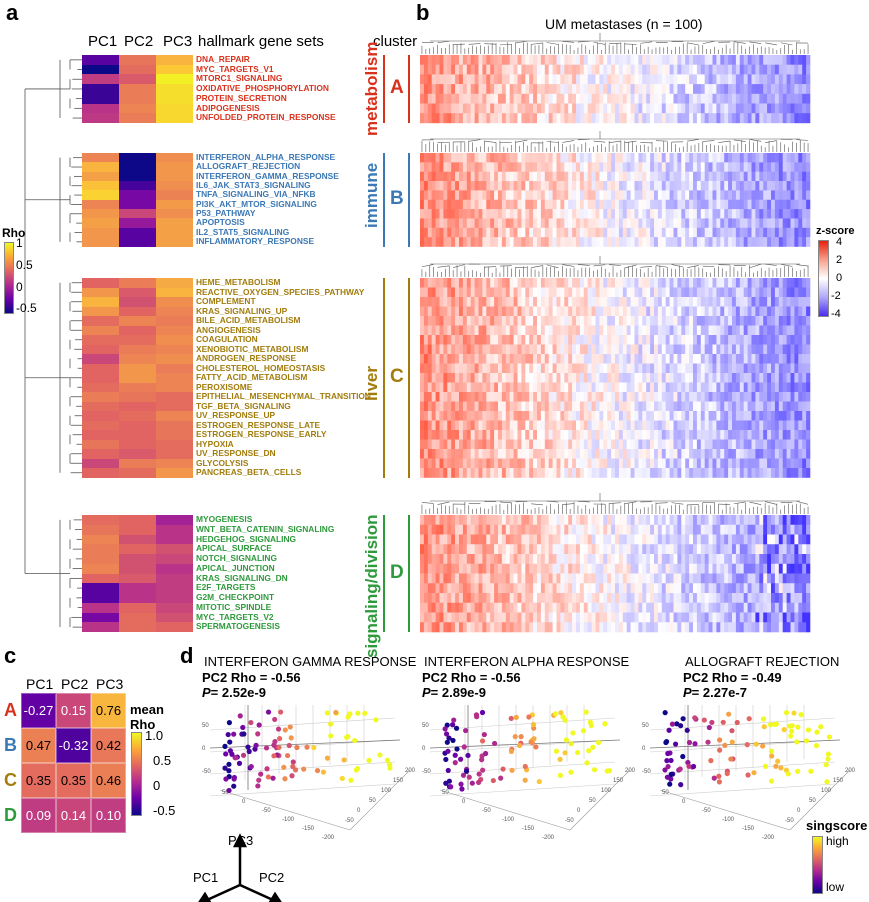  Describe the element at coordinates (220, 222) in the screenshot. I see `gene-set-label: APOPTOSIS` at that location.